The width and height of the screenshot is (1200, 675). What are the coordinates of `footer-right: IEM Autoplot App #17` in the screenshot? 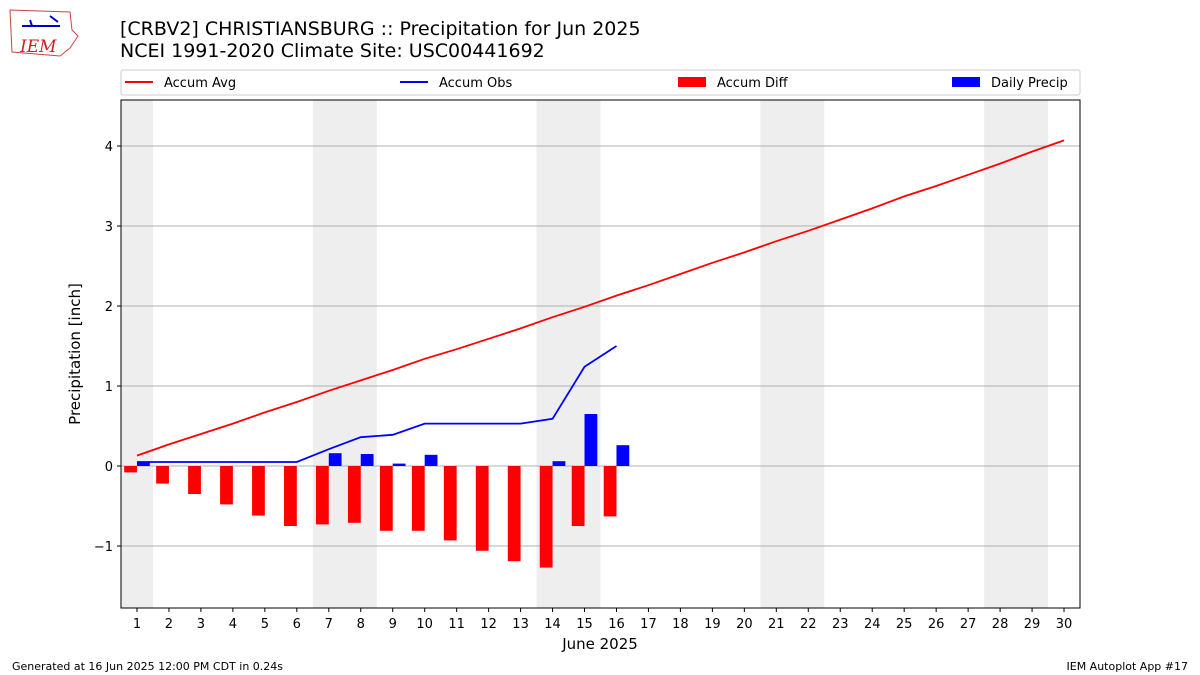 It's located at (1128, 666).